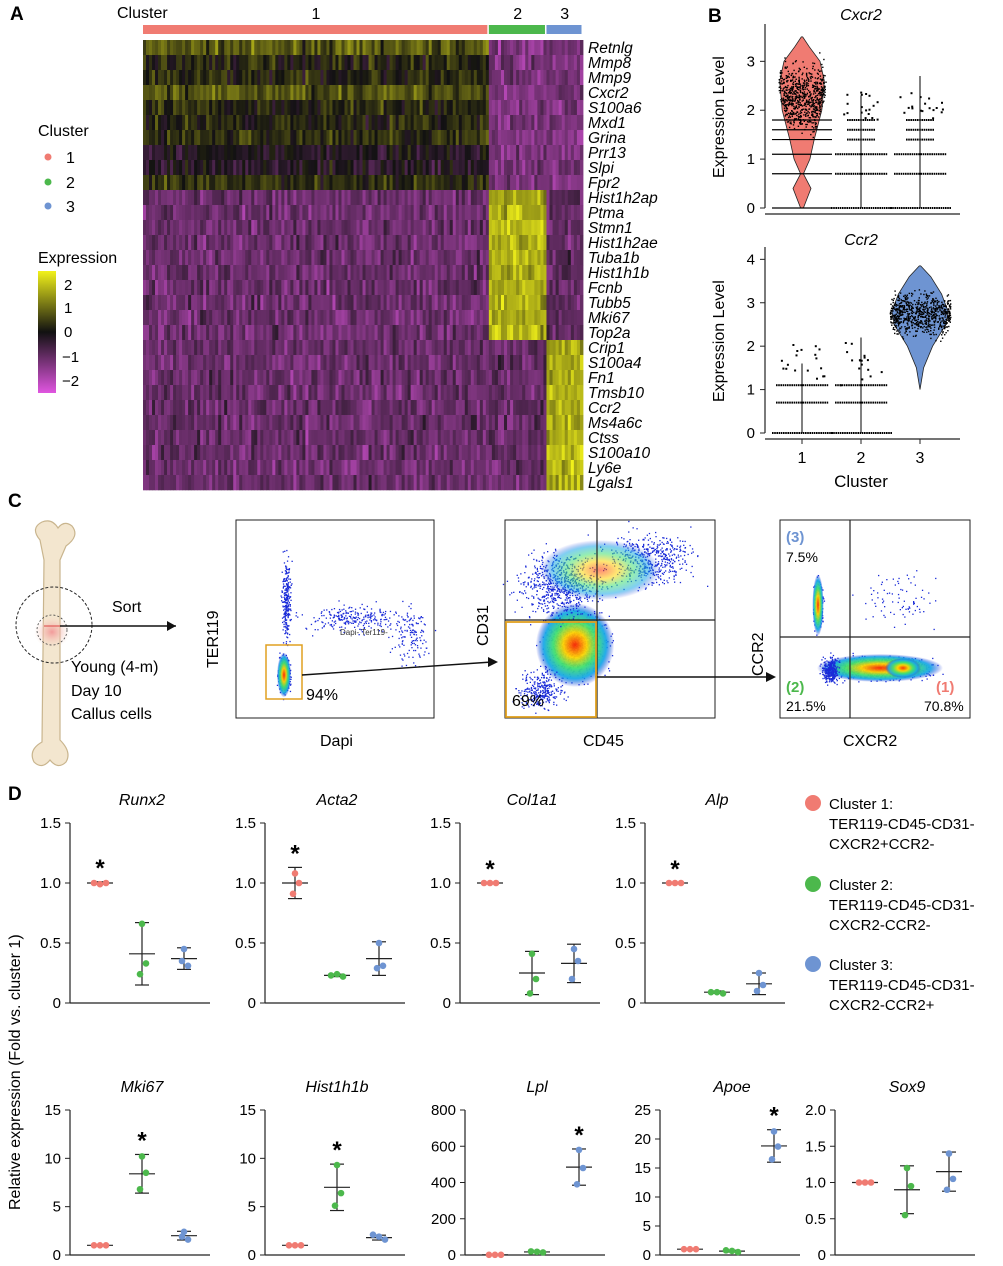  What do you see at coordinates (127, 607) in the screenshot?
I see `sort-label: Sort` at bounding box center [127, 607].